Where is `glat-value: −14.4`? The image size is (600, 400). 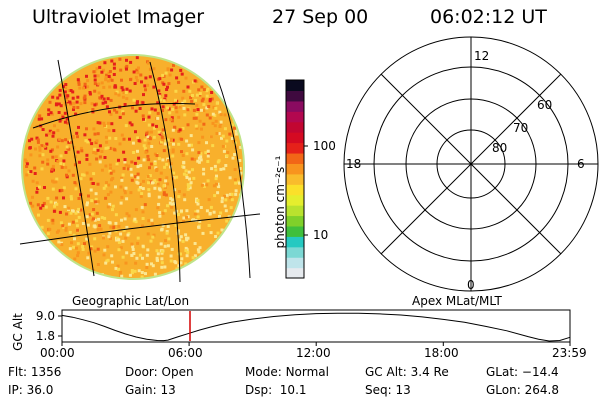 glat-value: −14.4 is located at coordinates (540, 372).